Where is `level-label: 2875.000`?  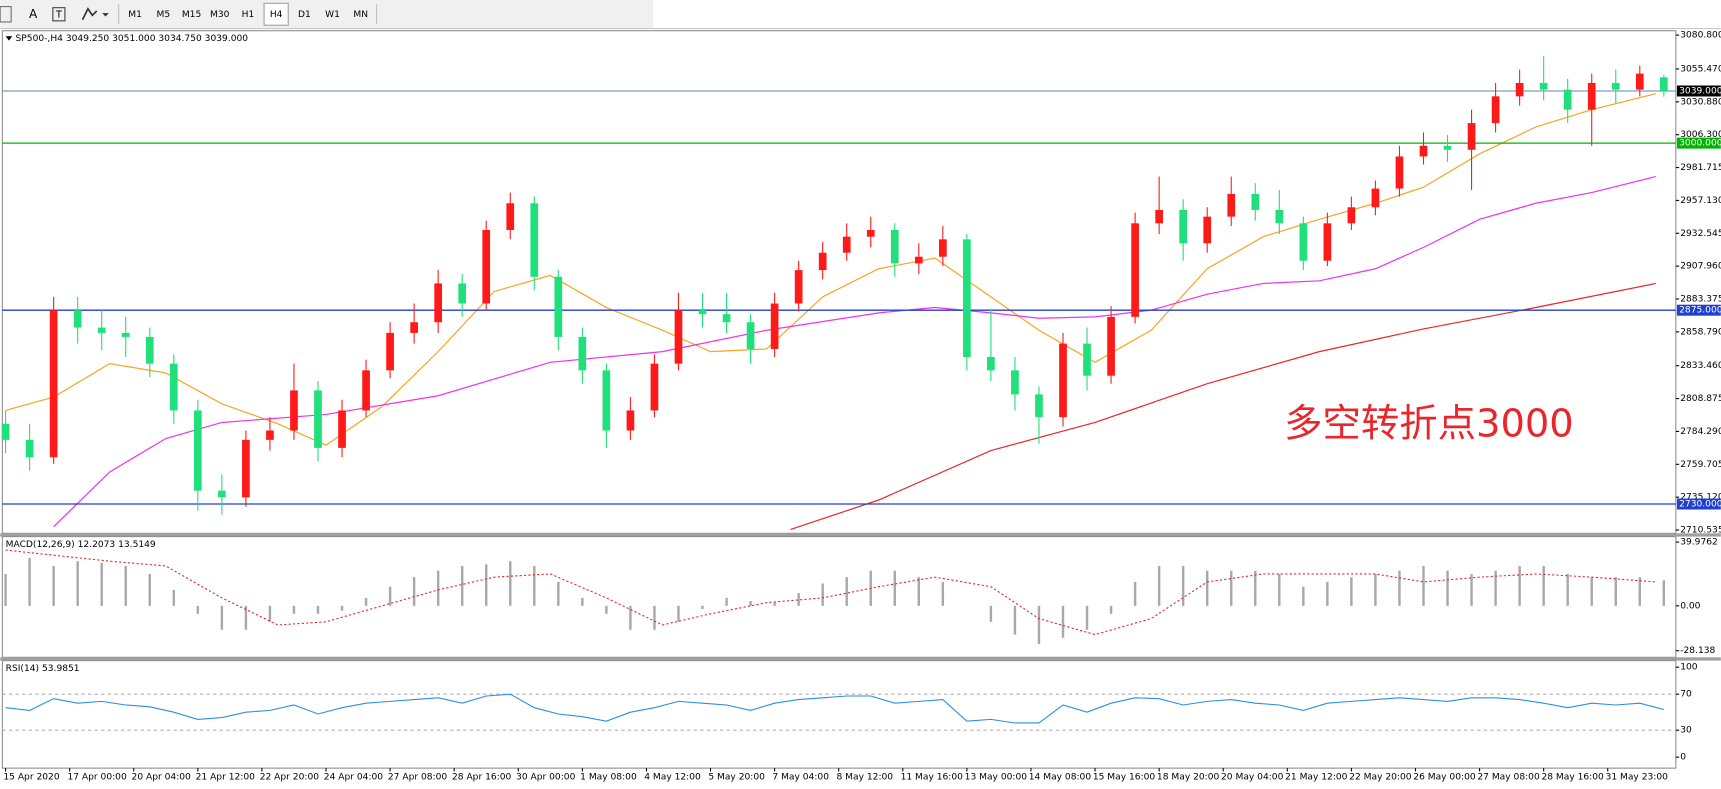
level-label: 2875.000 is located at coordinates (1700, 311).